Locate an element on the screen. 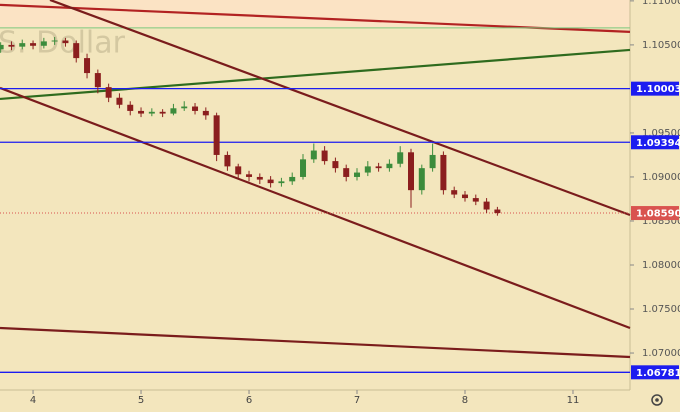 Image resolution: width=680 pixels, height=412 pixels. upper-zone is located at coordinates (315, 14).